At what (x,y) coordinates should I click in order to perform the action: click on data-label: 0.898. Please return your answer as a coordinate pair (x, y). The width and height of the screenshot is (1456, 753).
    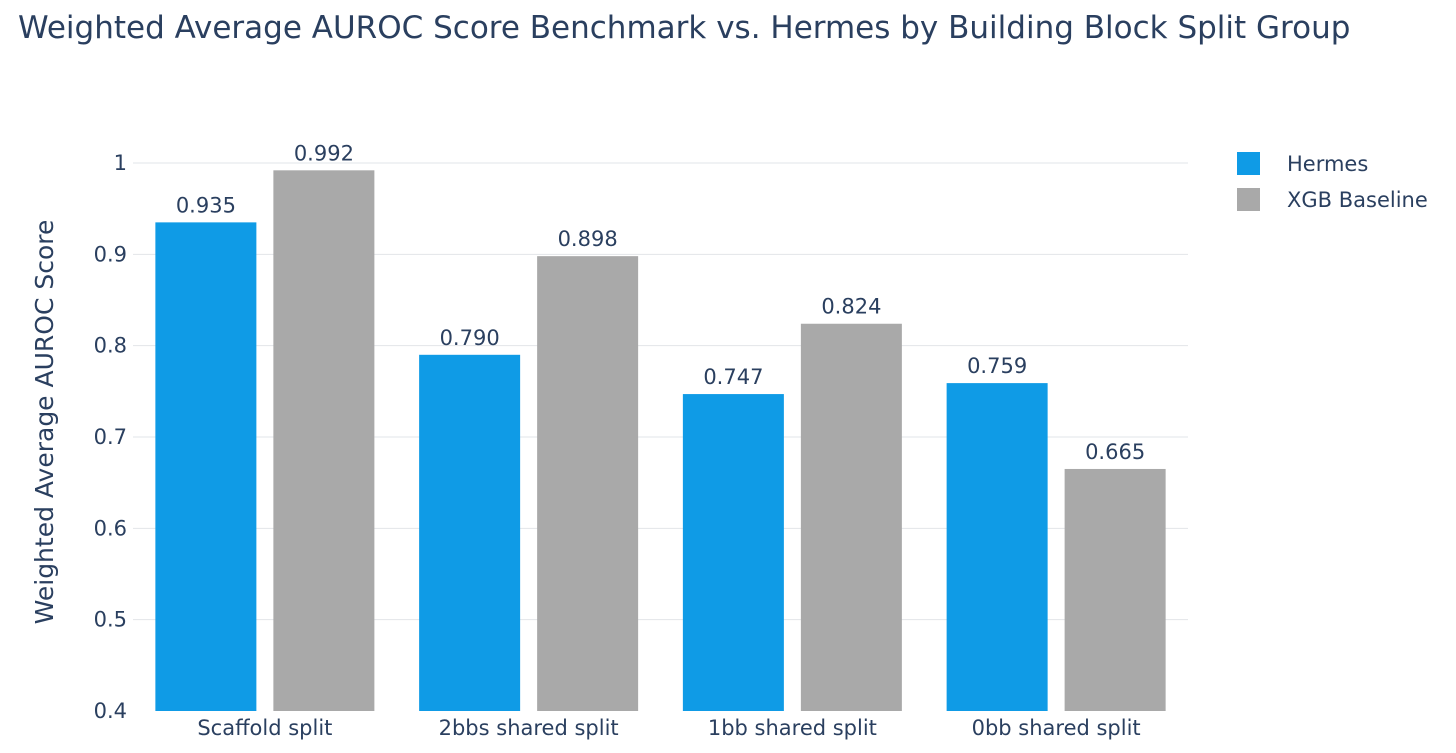
    Looking at the image, I should click on (588, 239).